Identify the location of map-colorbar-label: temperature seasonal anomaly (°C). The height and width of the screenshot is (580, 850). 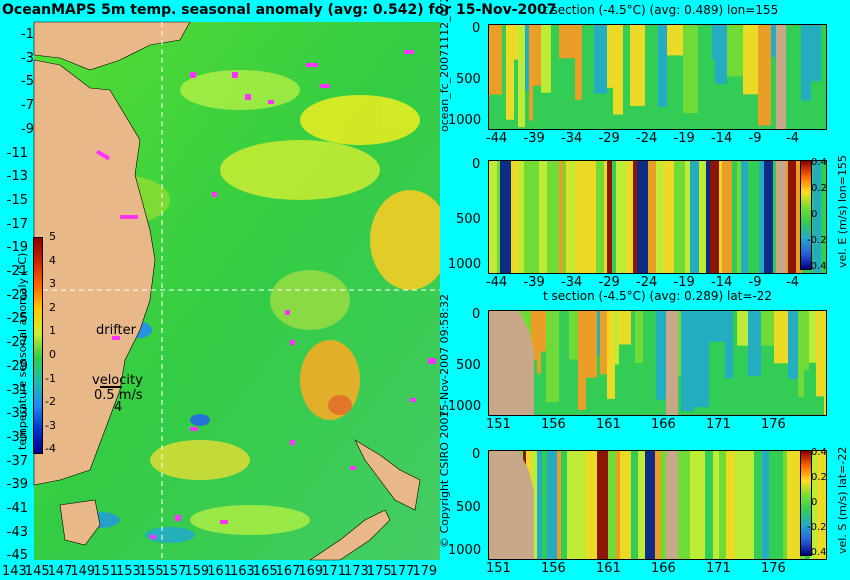
(22, 351).